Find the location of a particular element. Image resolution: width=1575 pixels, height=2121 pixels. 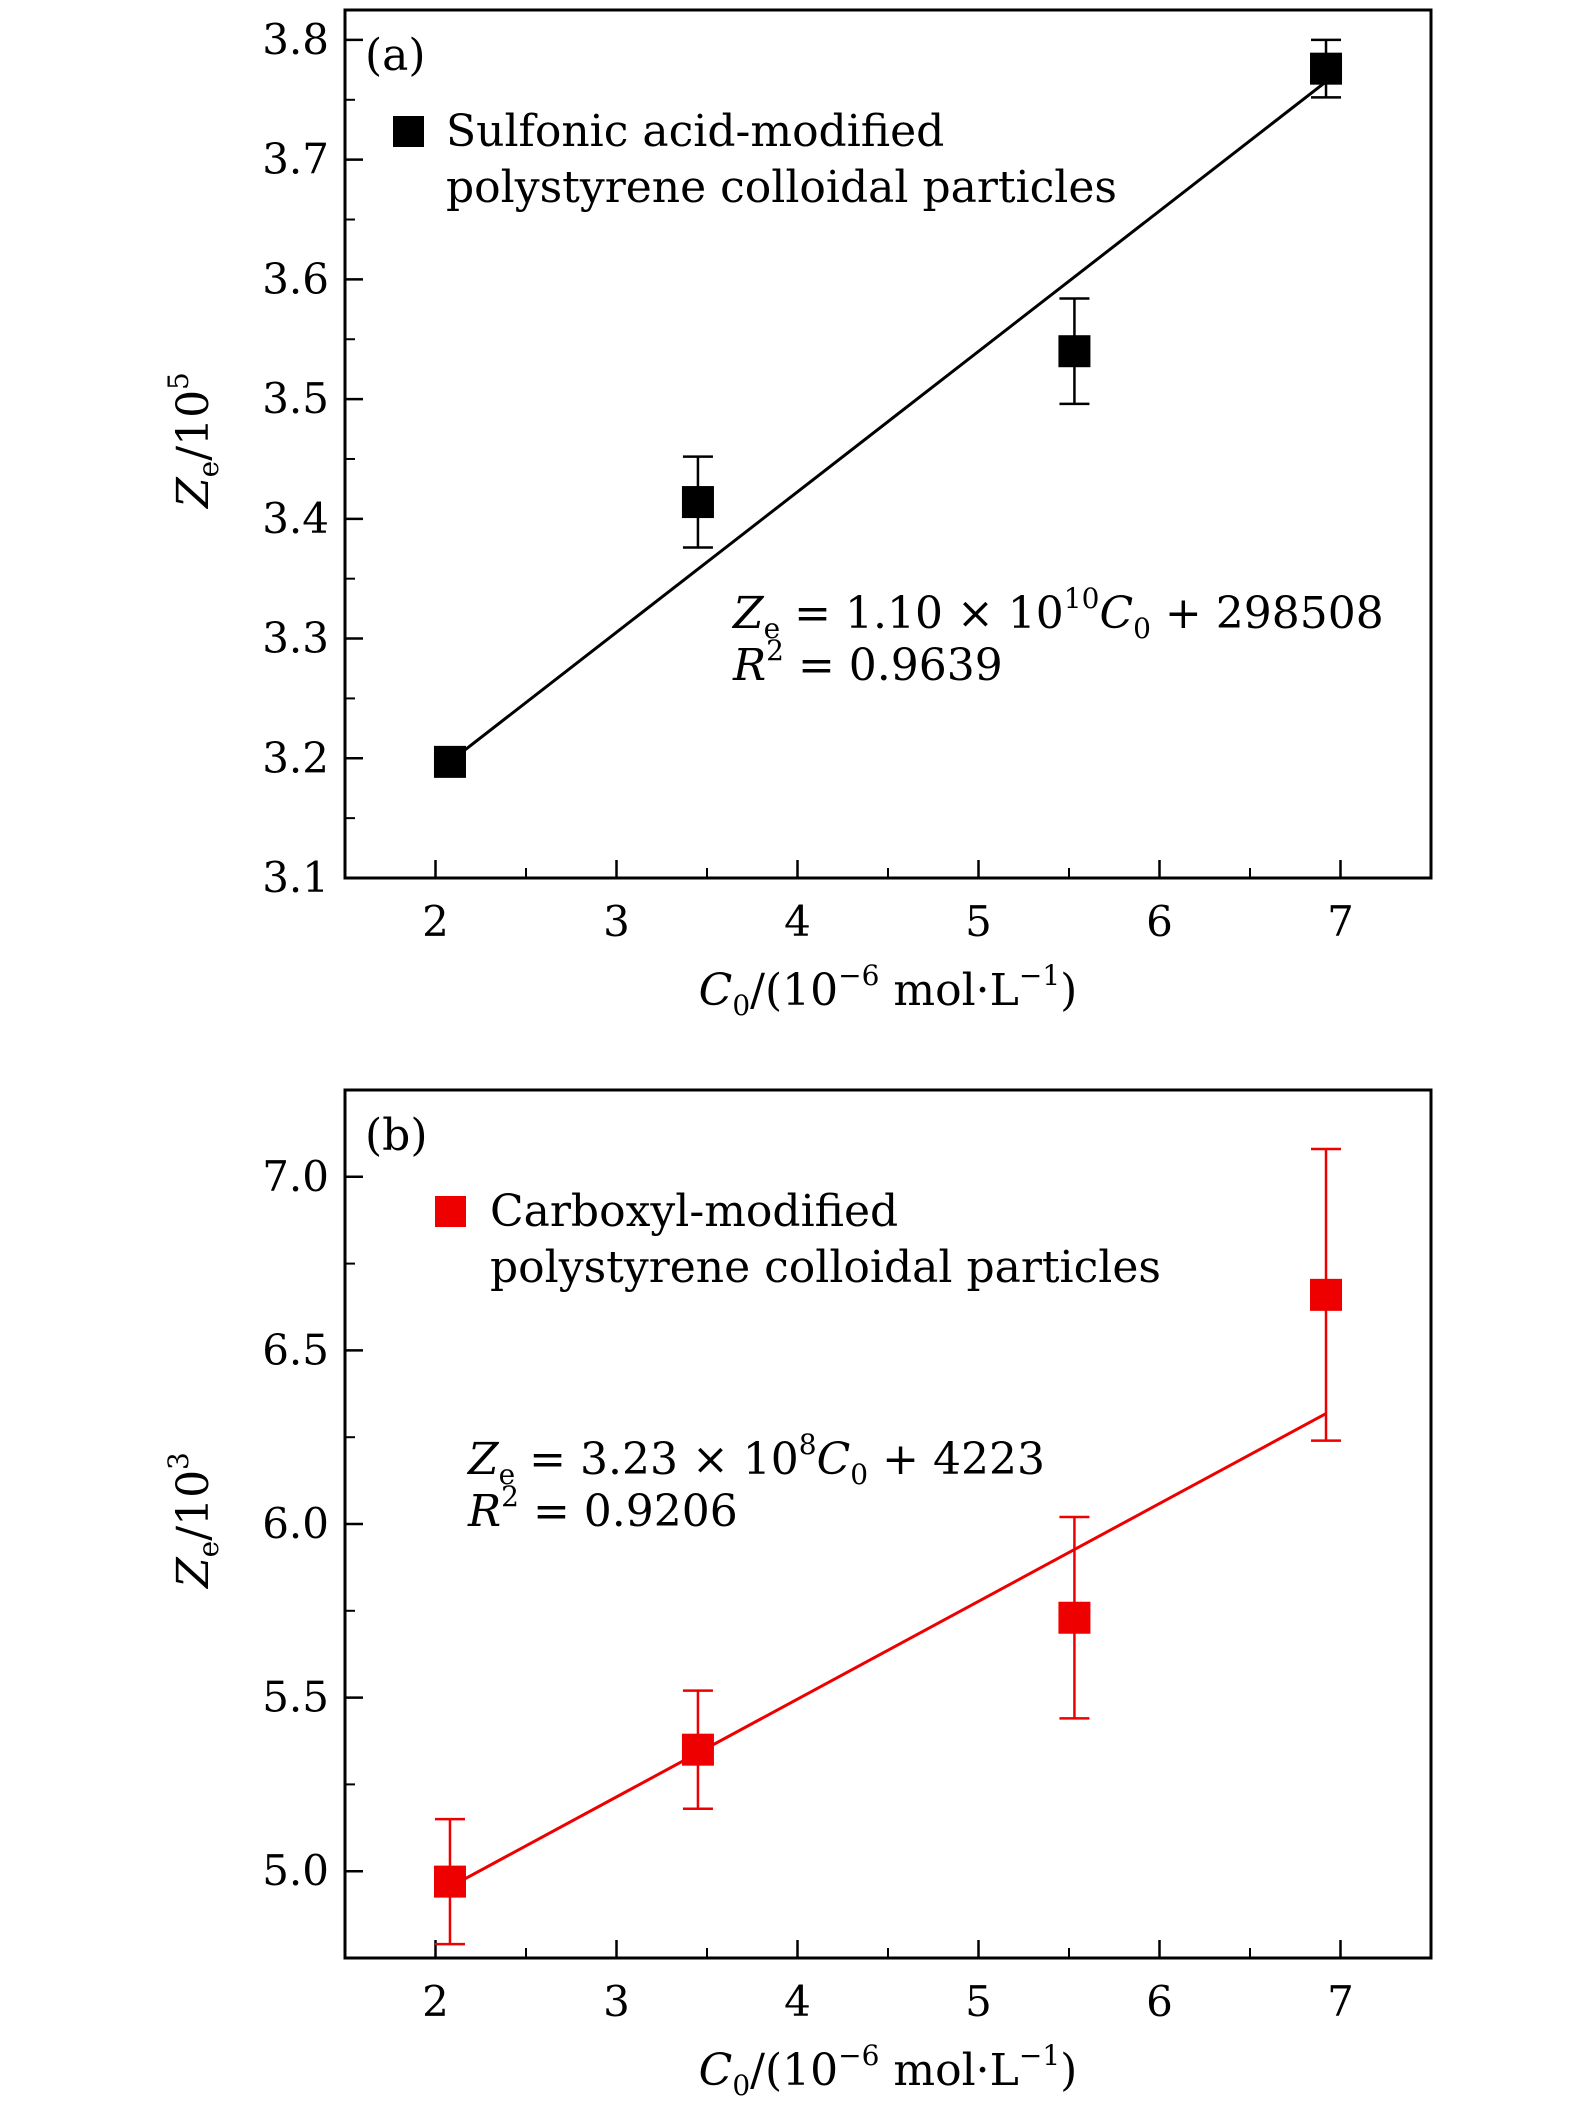

x-axis-title-a: C0/(10−6 mol·L−1) is located at coordinates (888, 990).